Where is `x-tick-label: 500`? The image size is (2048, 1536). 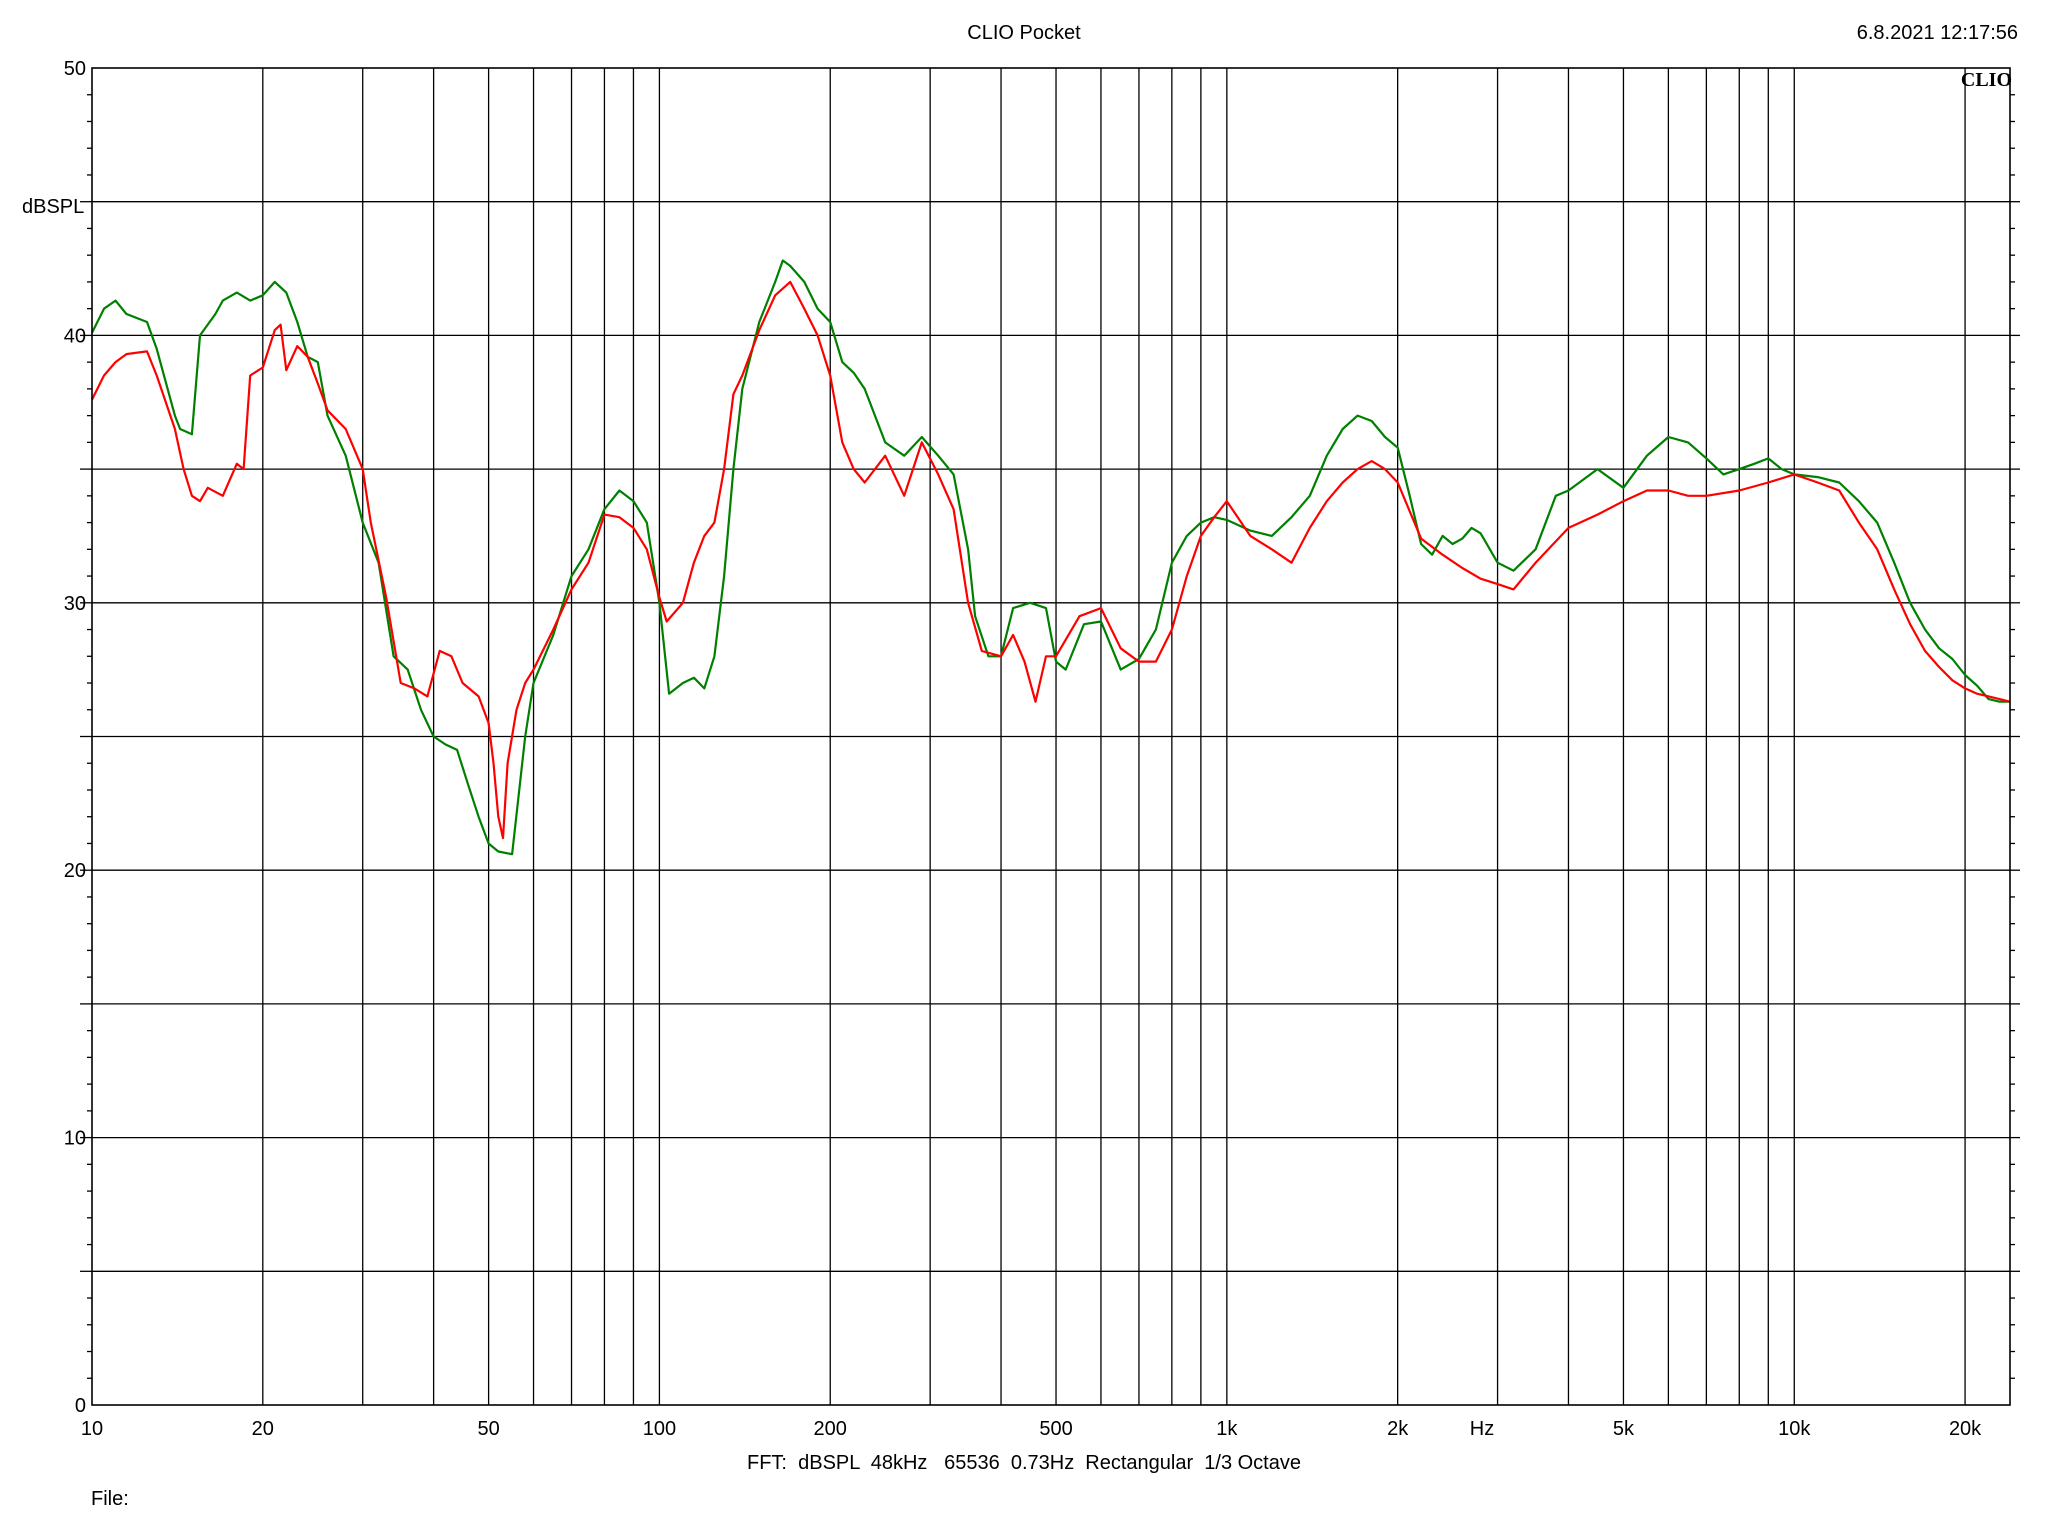 x-tick-label: 500 is located at coordinates (1055, 1429).